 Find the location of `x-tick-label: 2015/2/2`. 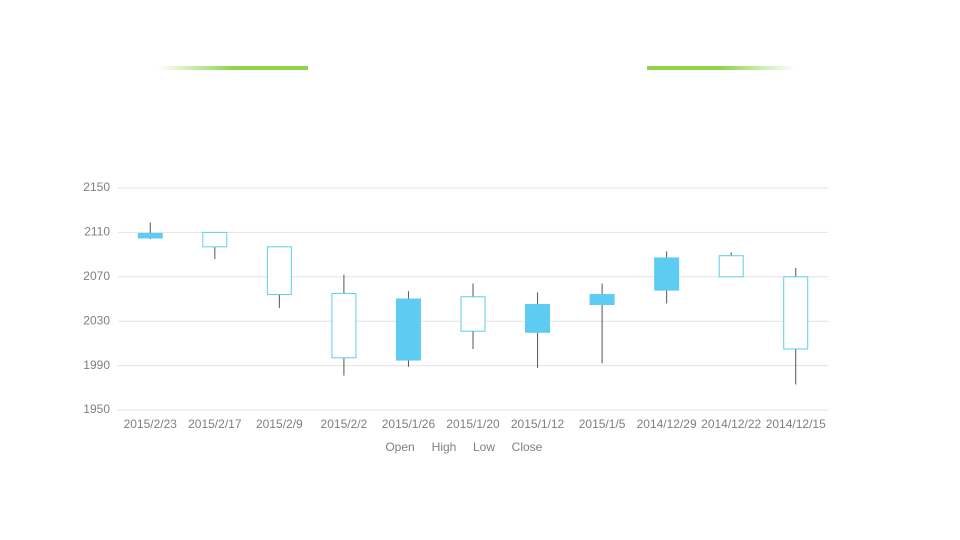

x-tick-label: 2015/2/2 is located at coordinates (344, 424).